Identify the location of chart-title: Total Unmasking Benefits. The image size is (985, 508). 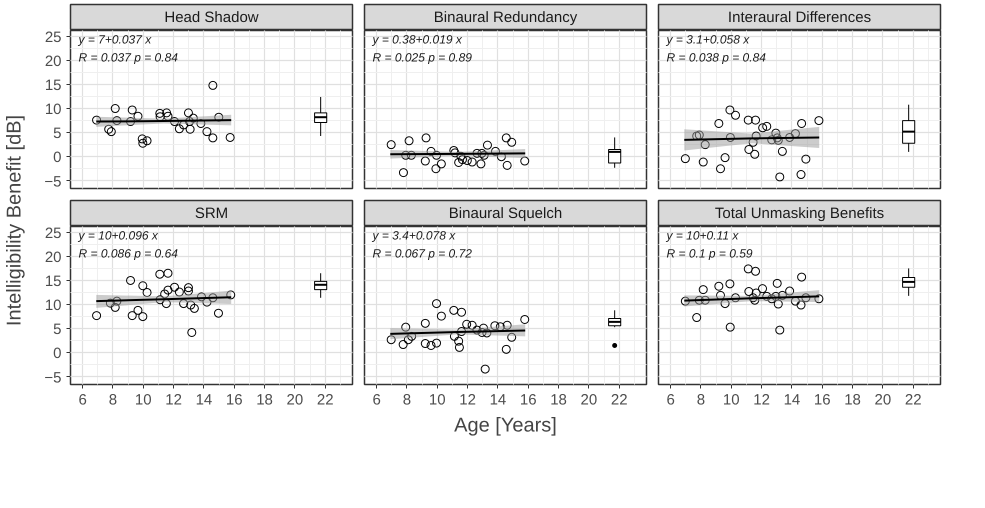
(799, 213).